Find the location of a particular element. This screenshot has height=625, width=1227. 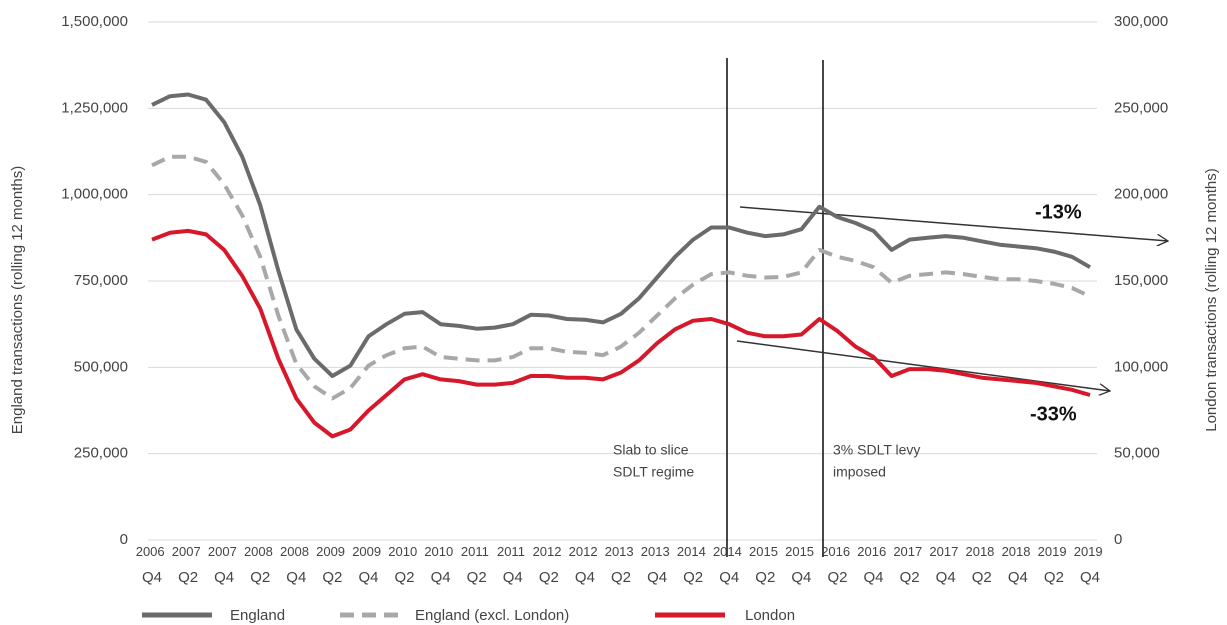

y2-axis-title: London transactions (rolling 12 months) is located at coordinates (1211, 299).